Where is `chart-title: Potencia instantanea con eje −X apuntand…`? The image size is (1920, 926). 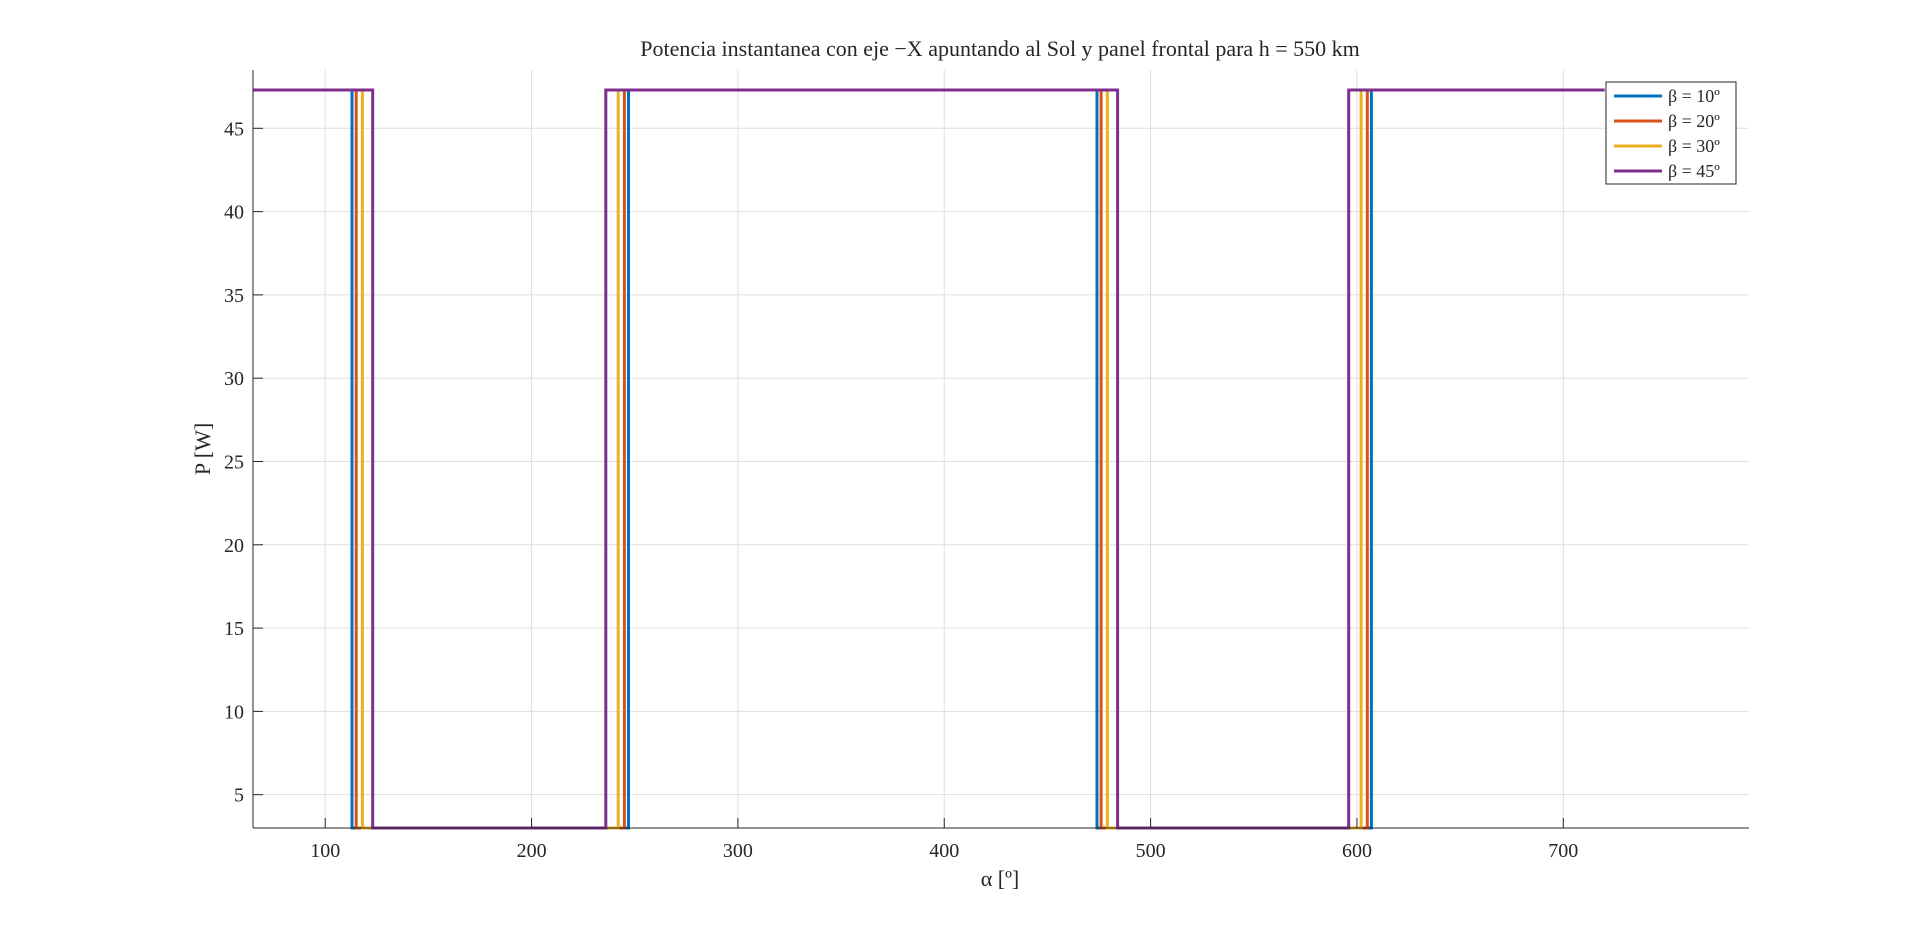
chart-title: Potencia instantanea con eje −X apuntand… is located at coordinates (999, 48).